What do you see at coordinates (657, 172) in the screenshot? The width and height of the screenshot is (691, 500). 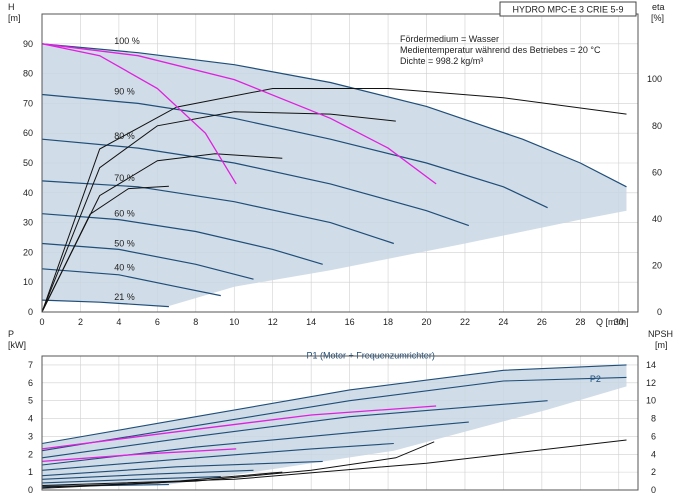 I see `eta-tick-label: 60` at bounding box center [657, 172].